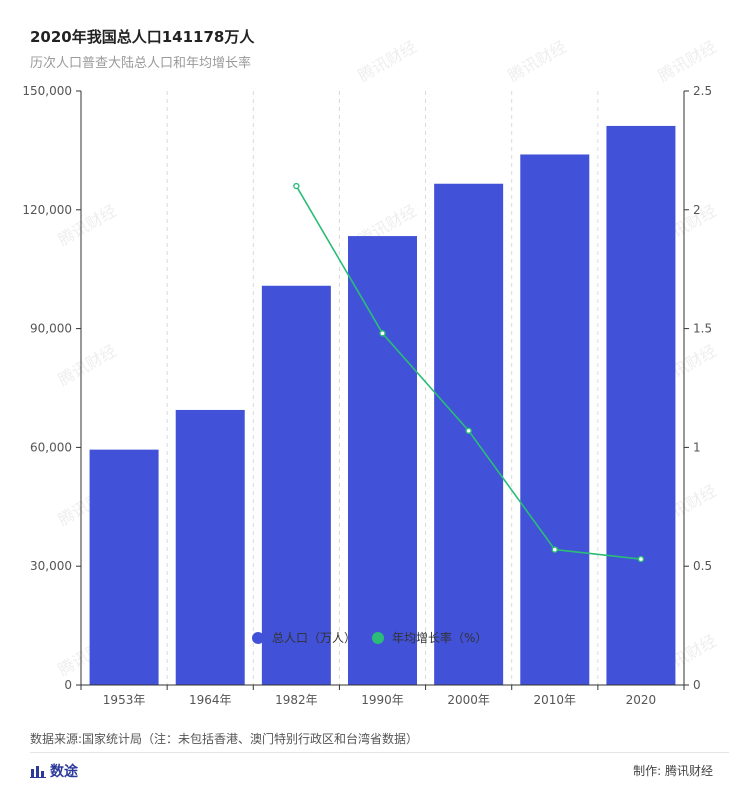 Image resolution: width=749 pixels, height=797 pixels. What do you see at coordinates (124, 700) in the screenshot?
I see `x-axis-tick-label: 1953年` at bounding box center [124, 700].